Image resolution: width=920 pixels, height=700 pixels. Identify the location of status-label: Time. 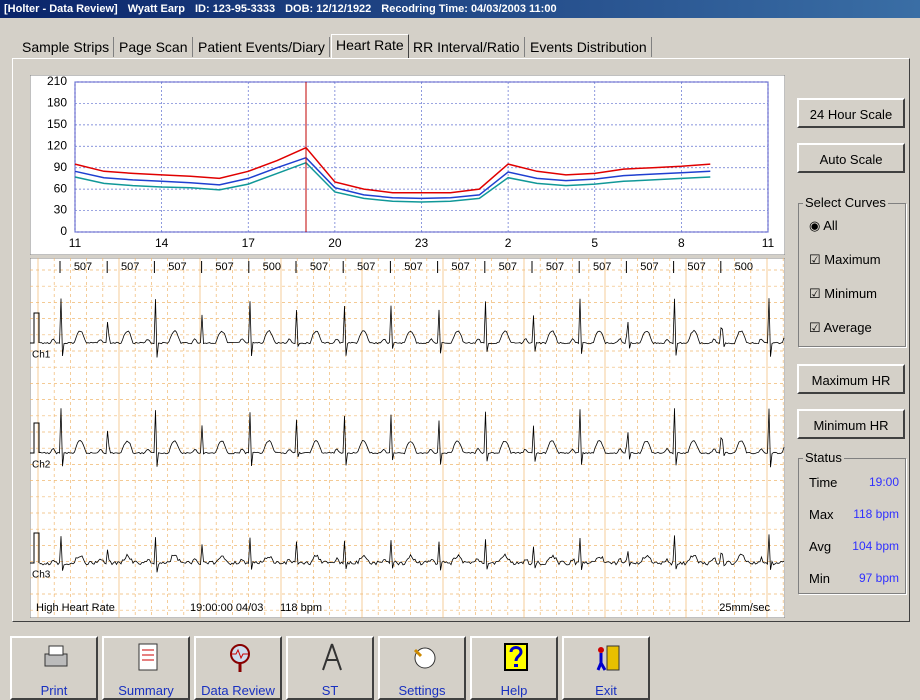
(823, 482).